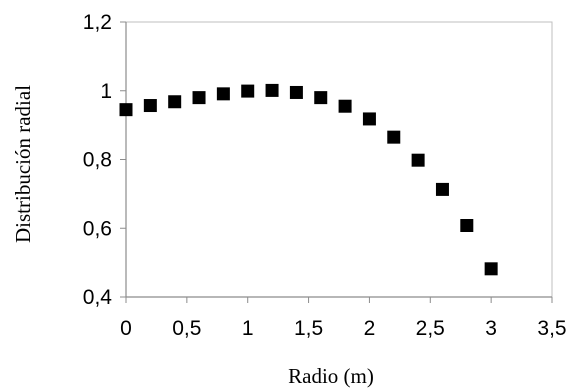 Image resolution: width=570 pixels, height=388 pixels. I want to click on x-tick-labels: 0 0,5 1 1,5 2 2,5 3 3,5, so click(343, 328).